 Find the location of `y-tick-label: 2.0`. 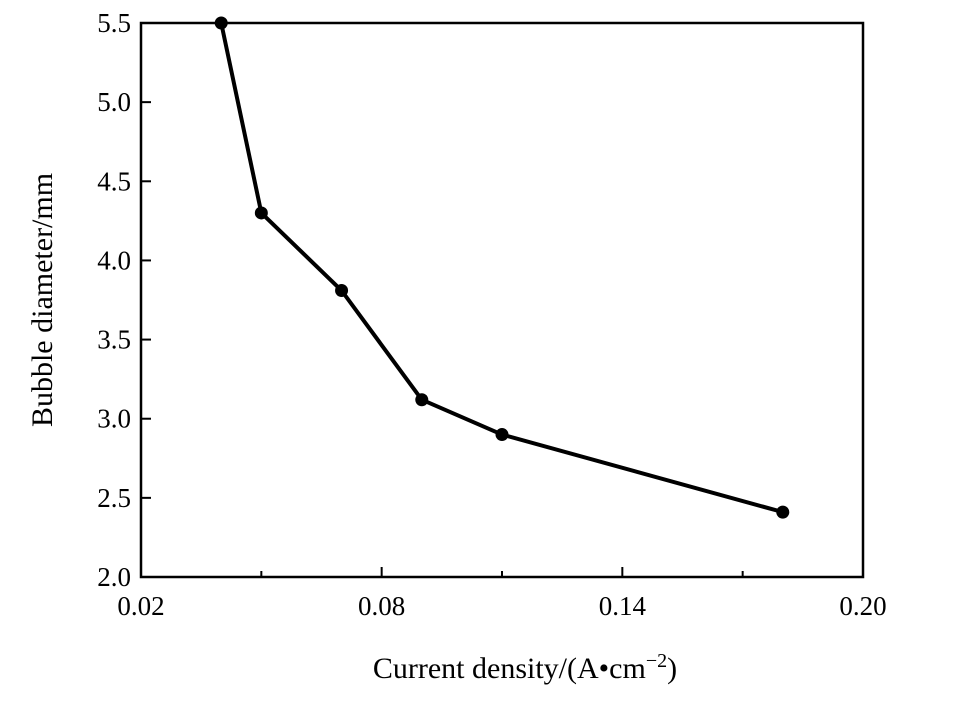

y-tick-label: 2.0 is located at coordinates (114, 577).